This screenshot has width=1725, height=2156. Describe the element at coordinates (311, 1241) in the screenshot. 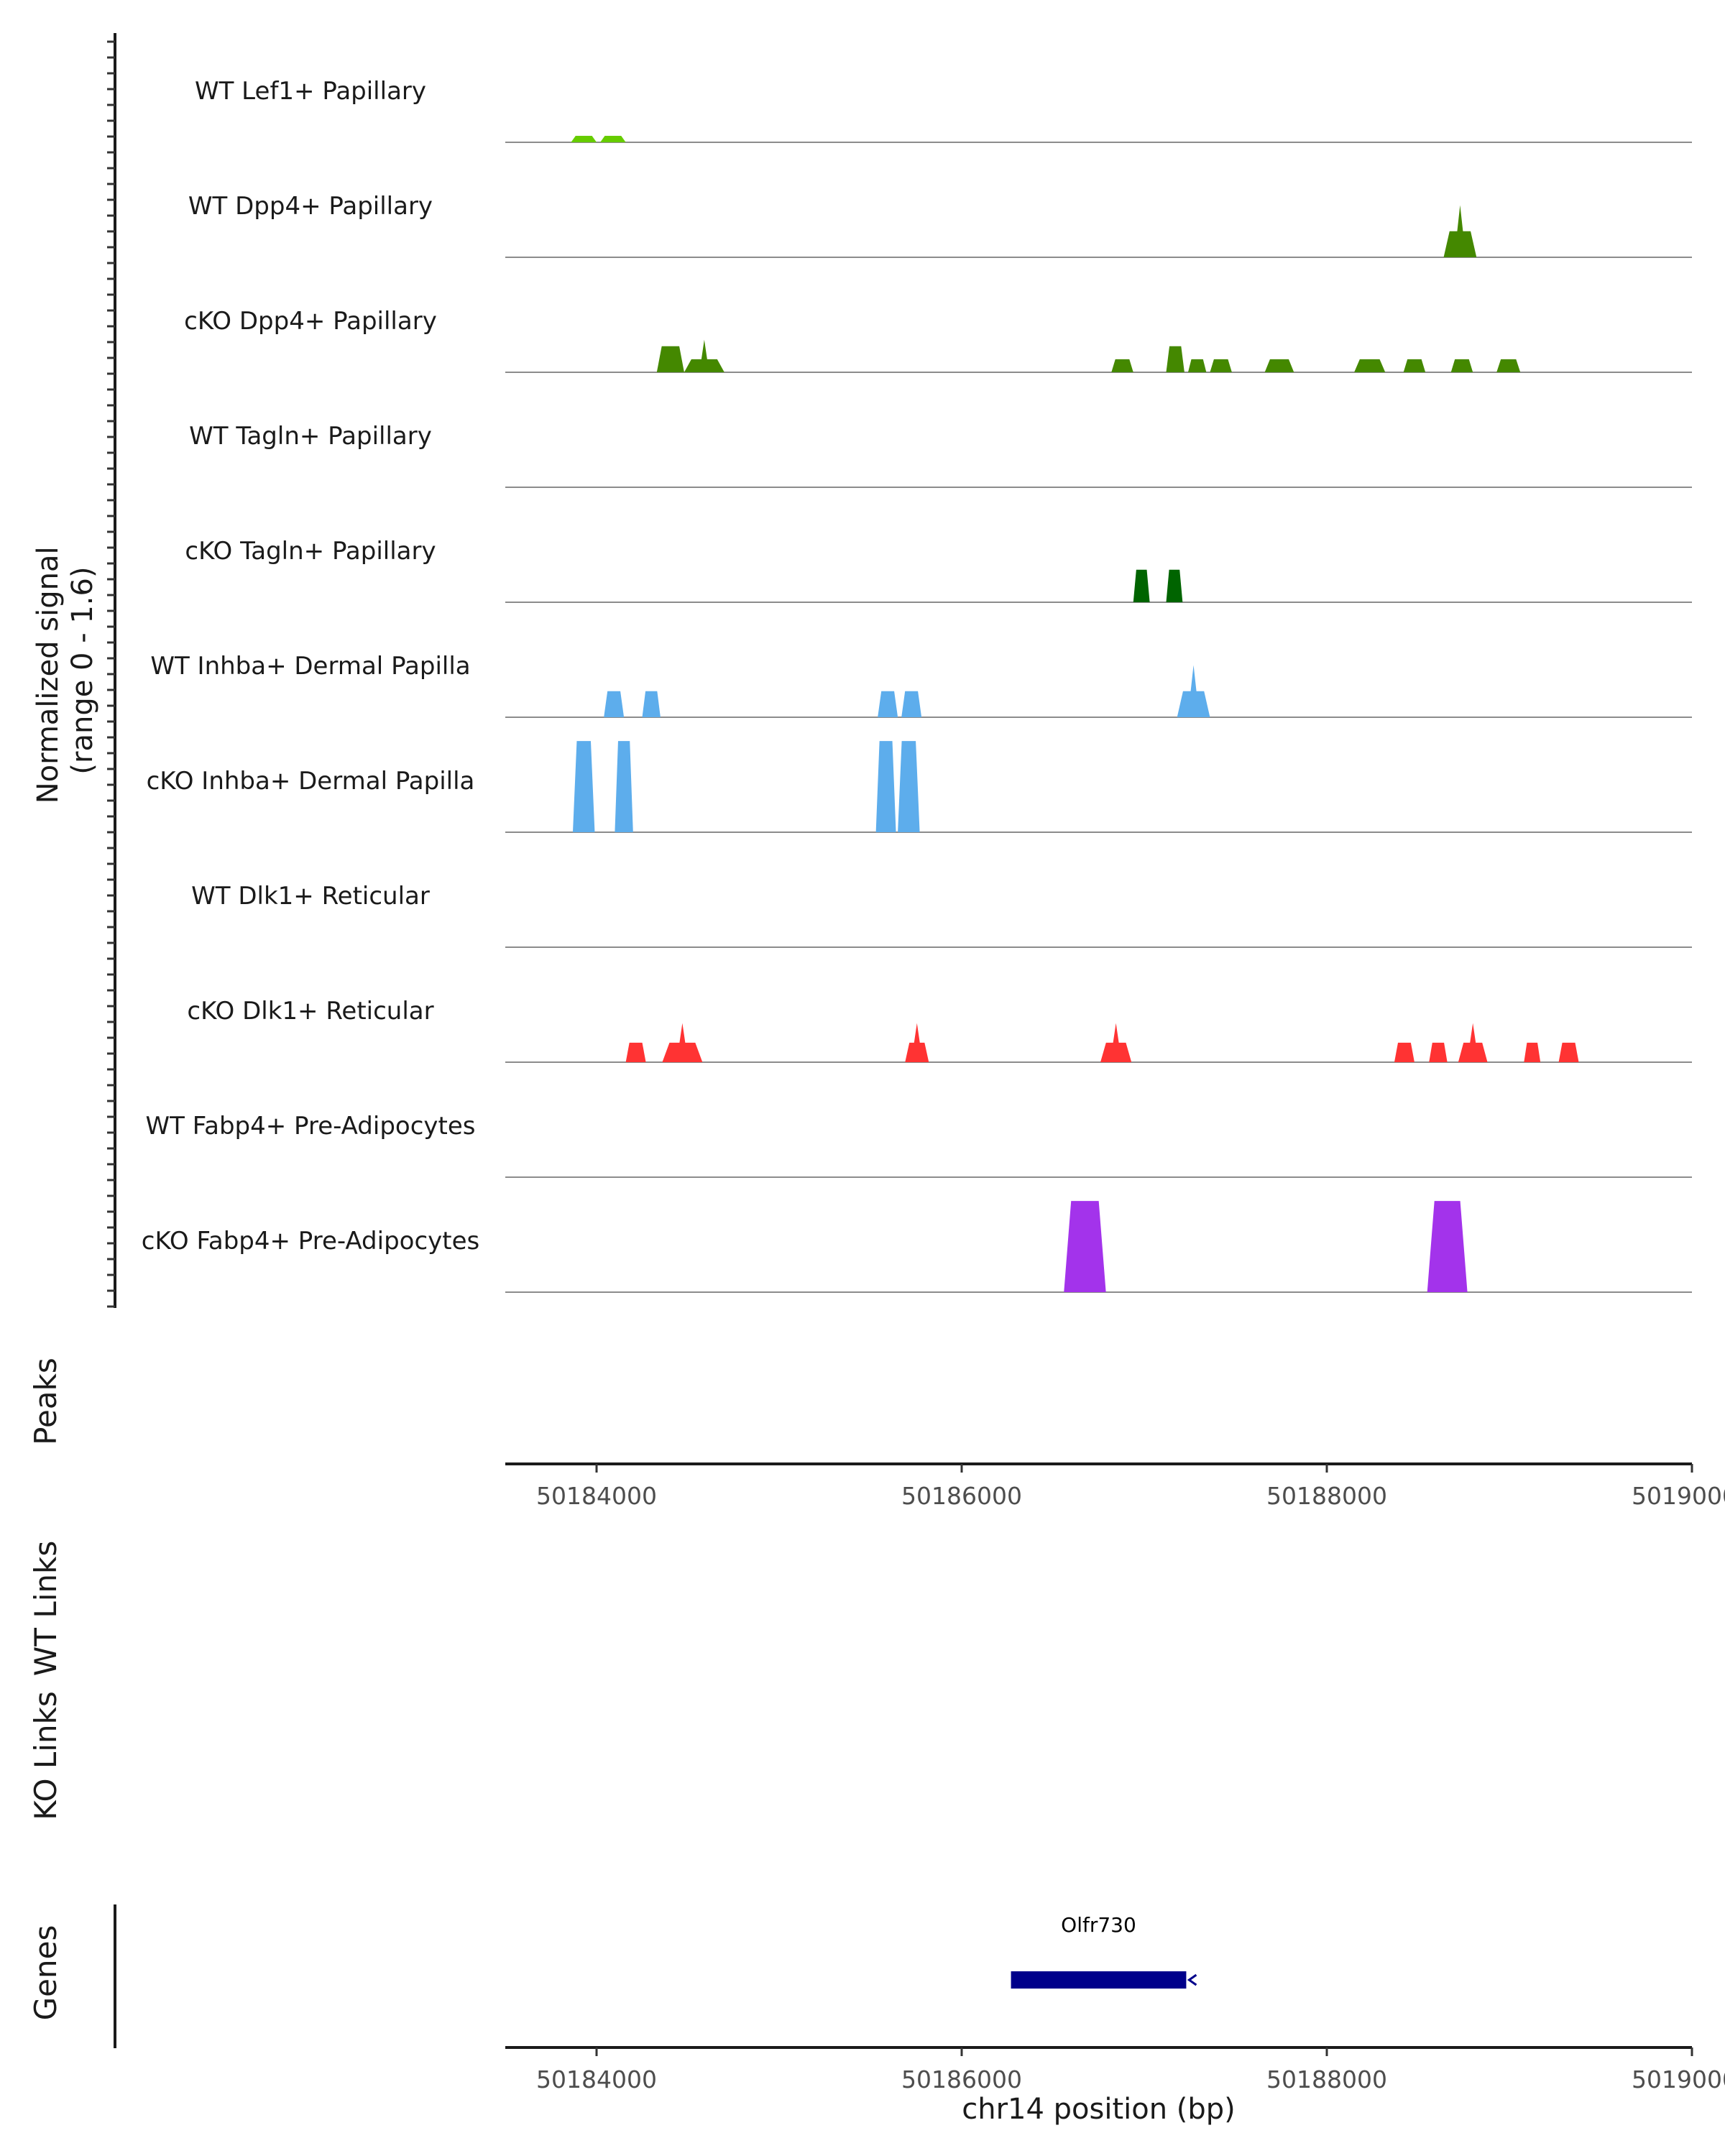

I see `track-label: cKO Fabp4+ Pre-Adipocytes` at that location.